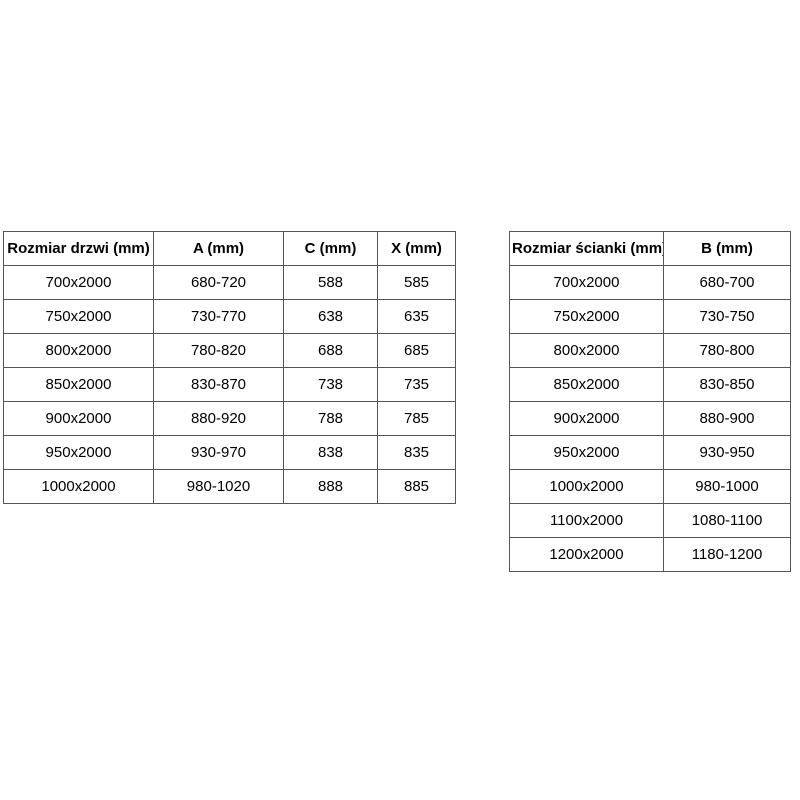  What do you see at coordinates (218, 248) in the screenshot?
I see `column-header: A (mm)` at bounding box center [218, 248].